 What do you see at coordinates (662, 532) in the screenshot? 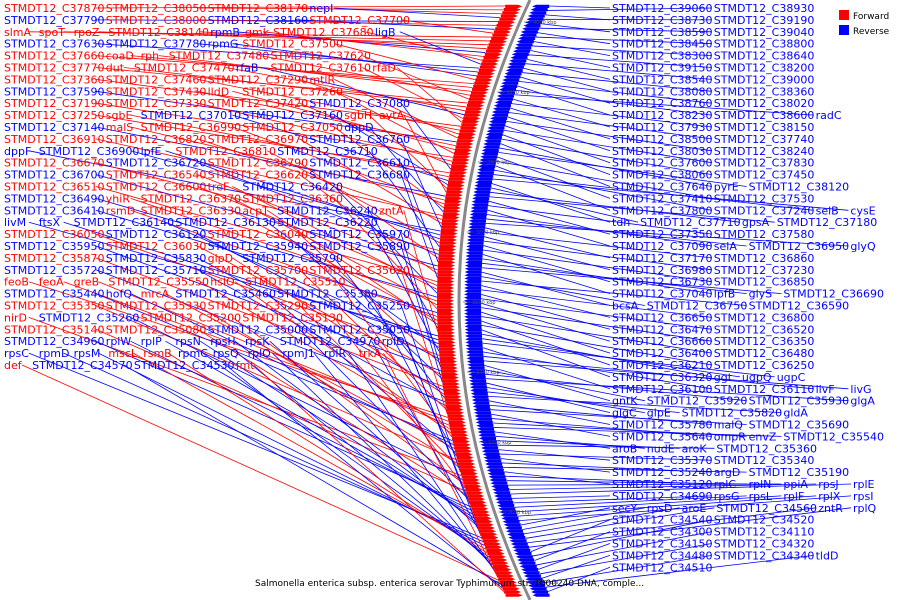
I see `gene-label: STMDT12_C34300` at bounding box center [662, 532].